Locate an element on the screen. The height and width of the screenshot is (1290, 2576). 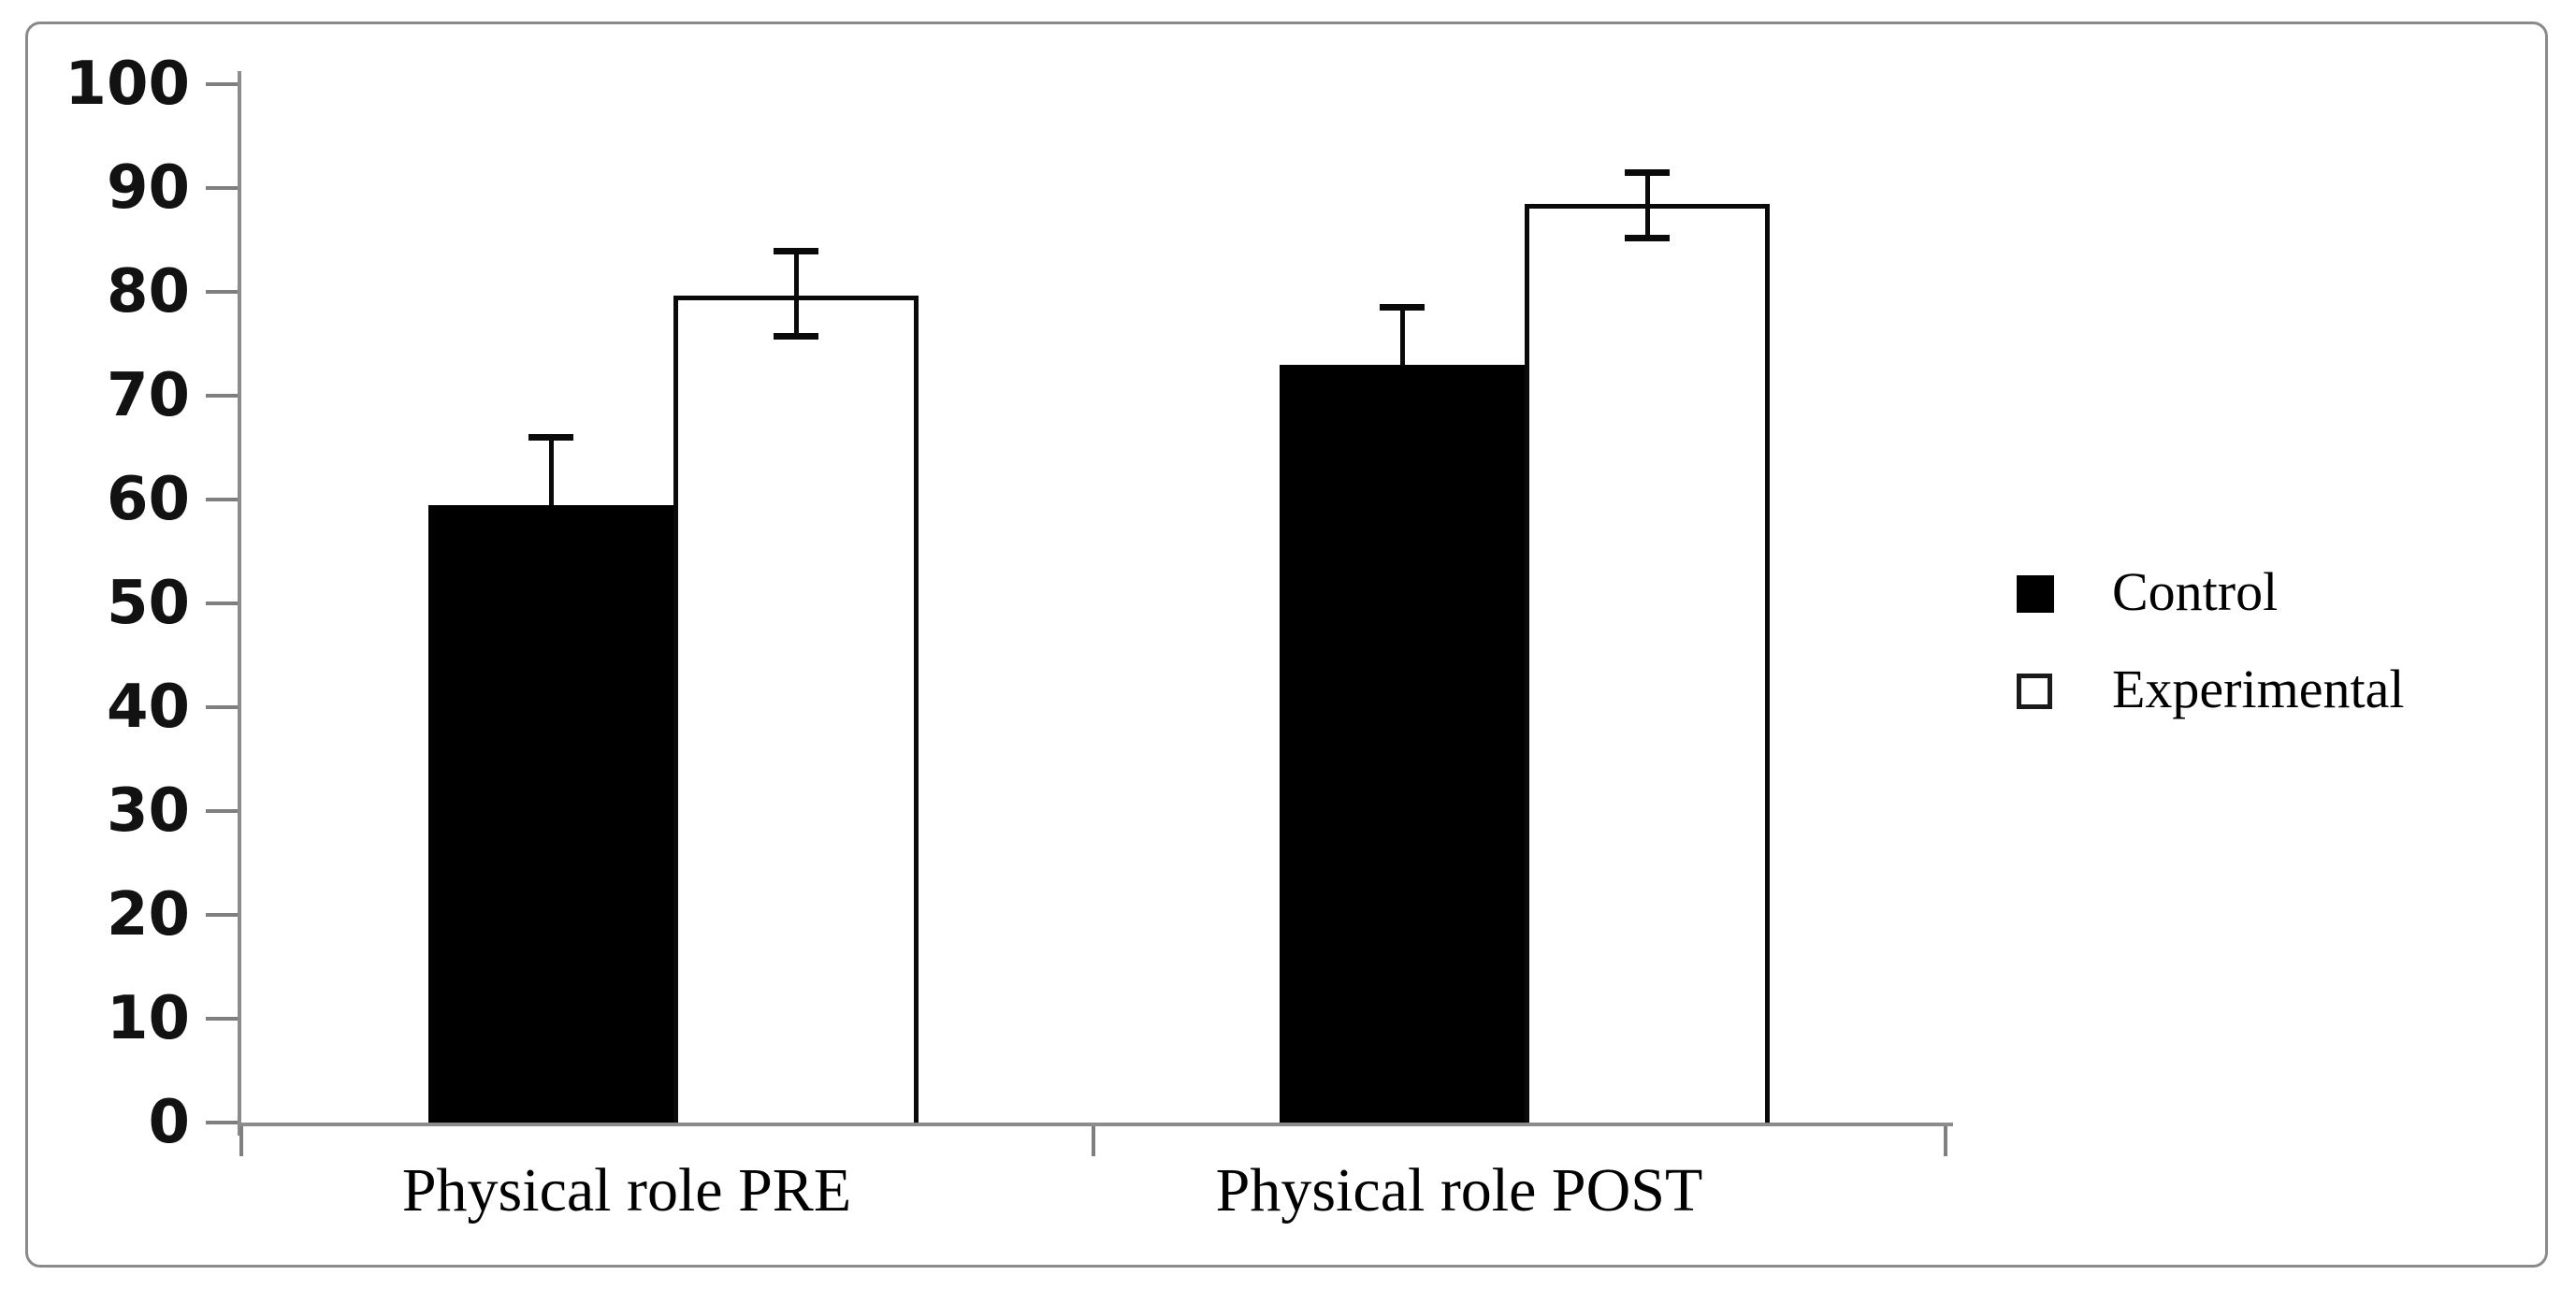
x-axis-label-post: Physical role POST is located at coordinates (1459, 1190).